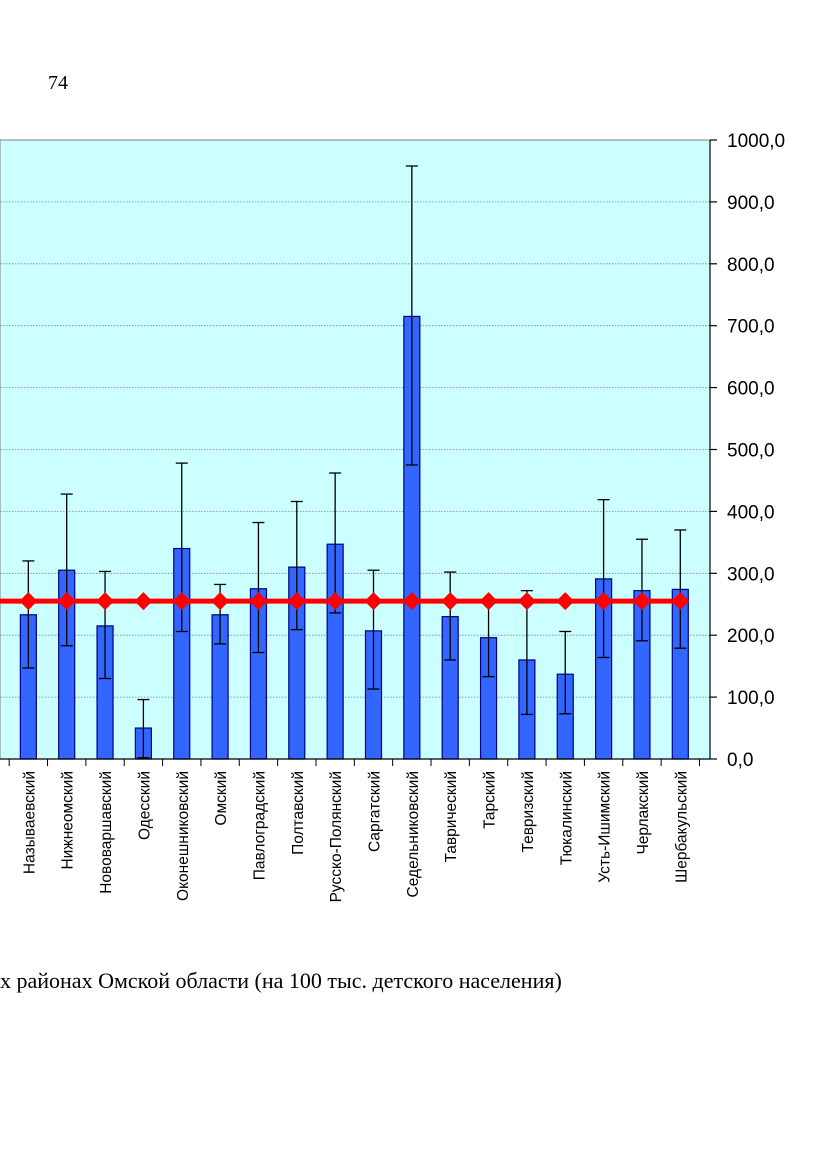 The height and width of the screenshot is (1174, 831). I want to click on x-tick-label: Нижнеомский, so click(68, 820).